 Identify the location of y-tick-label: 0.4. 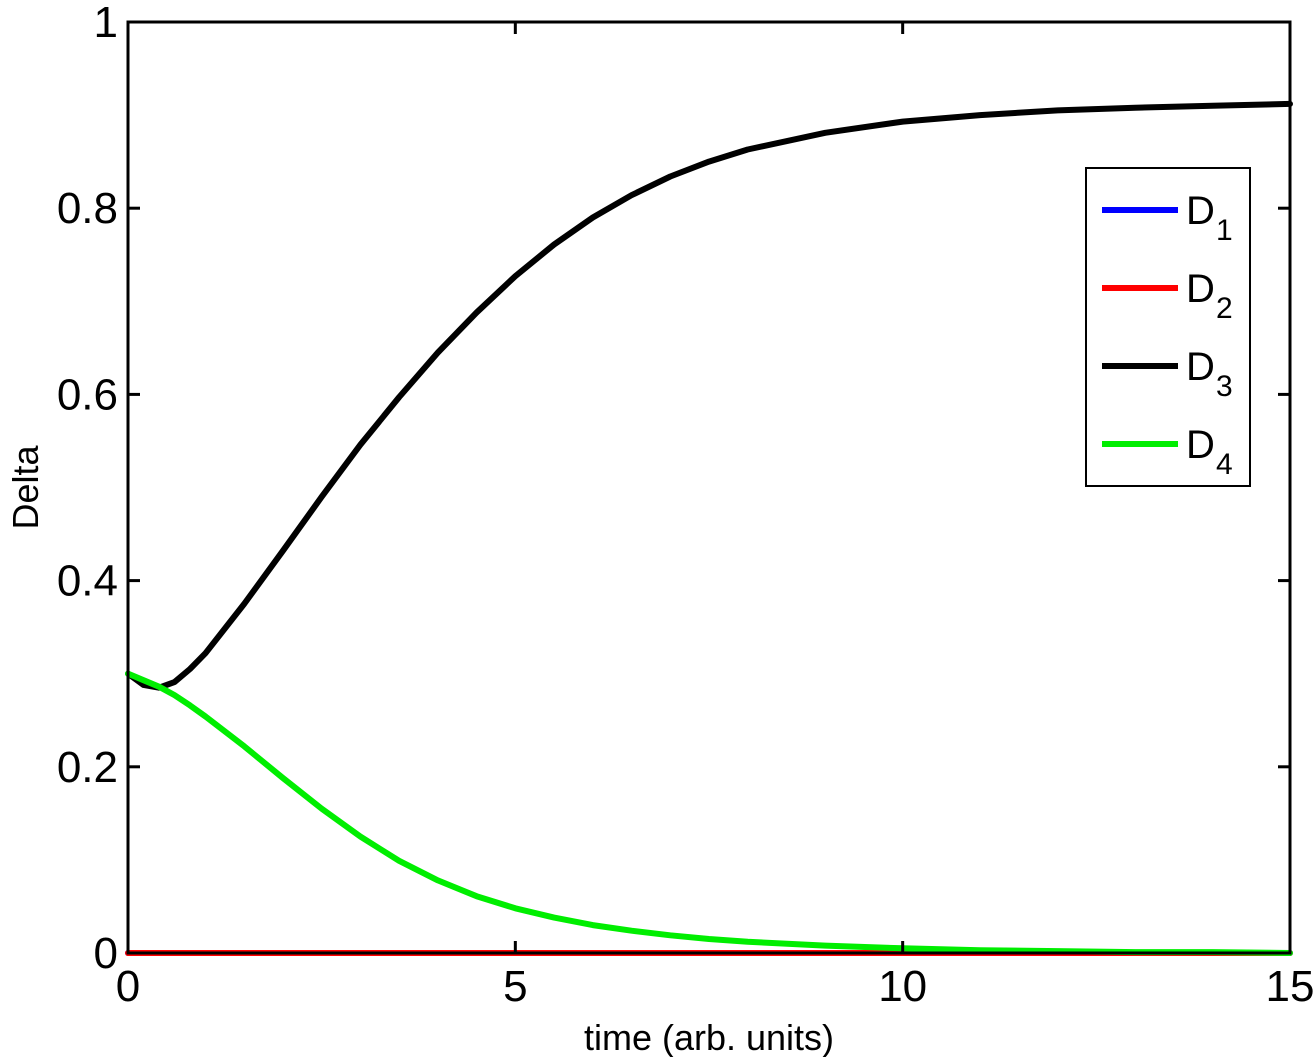
(87, 581).